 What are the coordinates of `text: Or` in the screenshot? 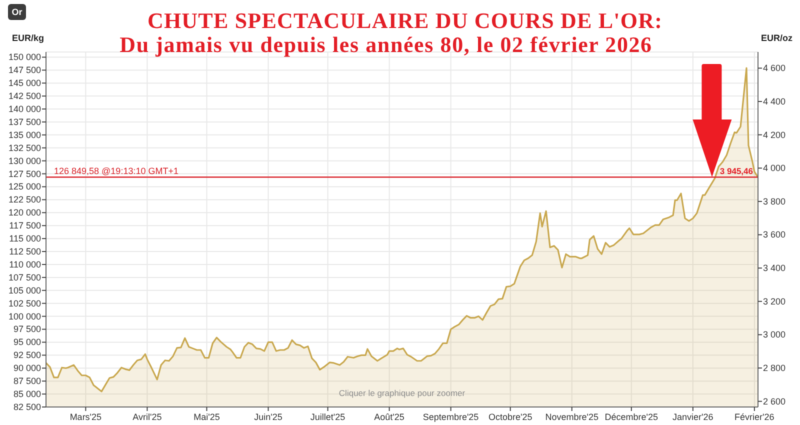 It's located at (17, 12).